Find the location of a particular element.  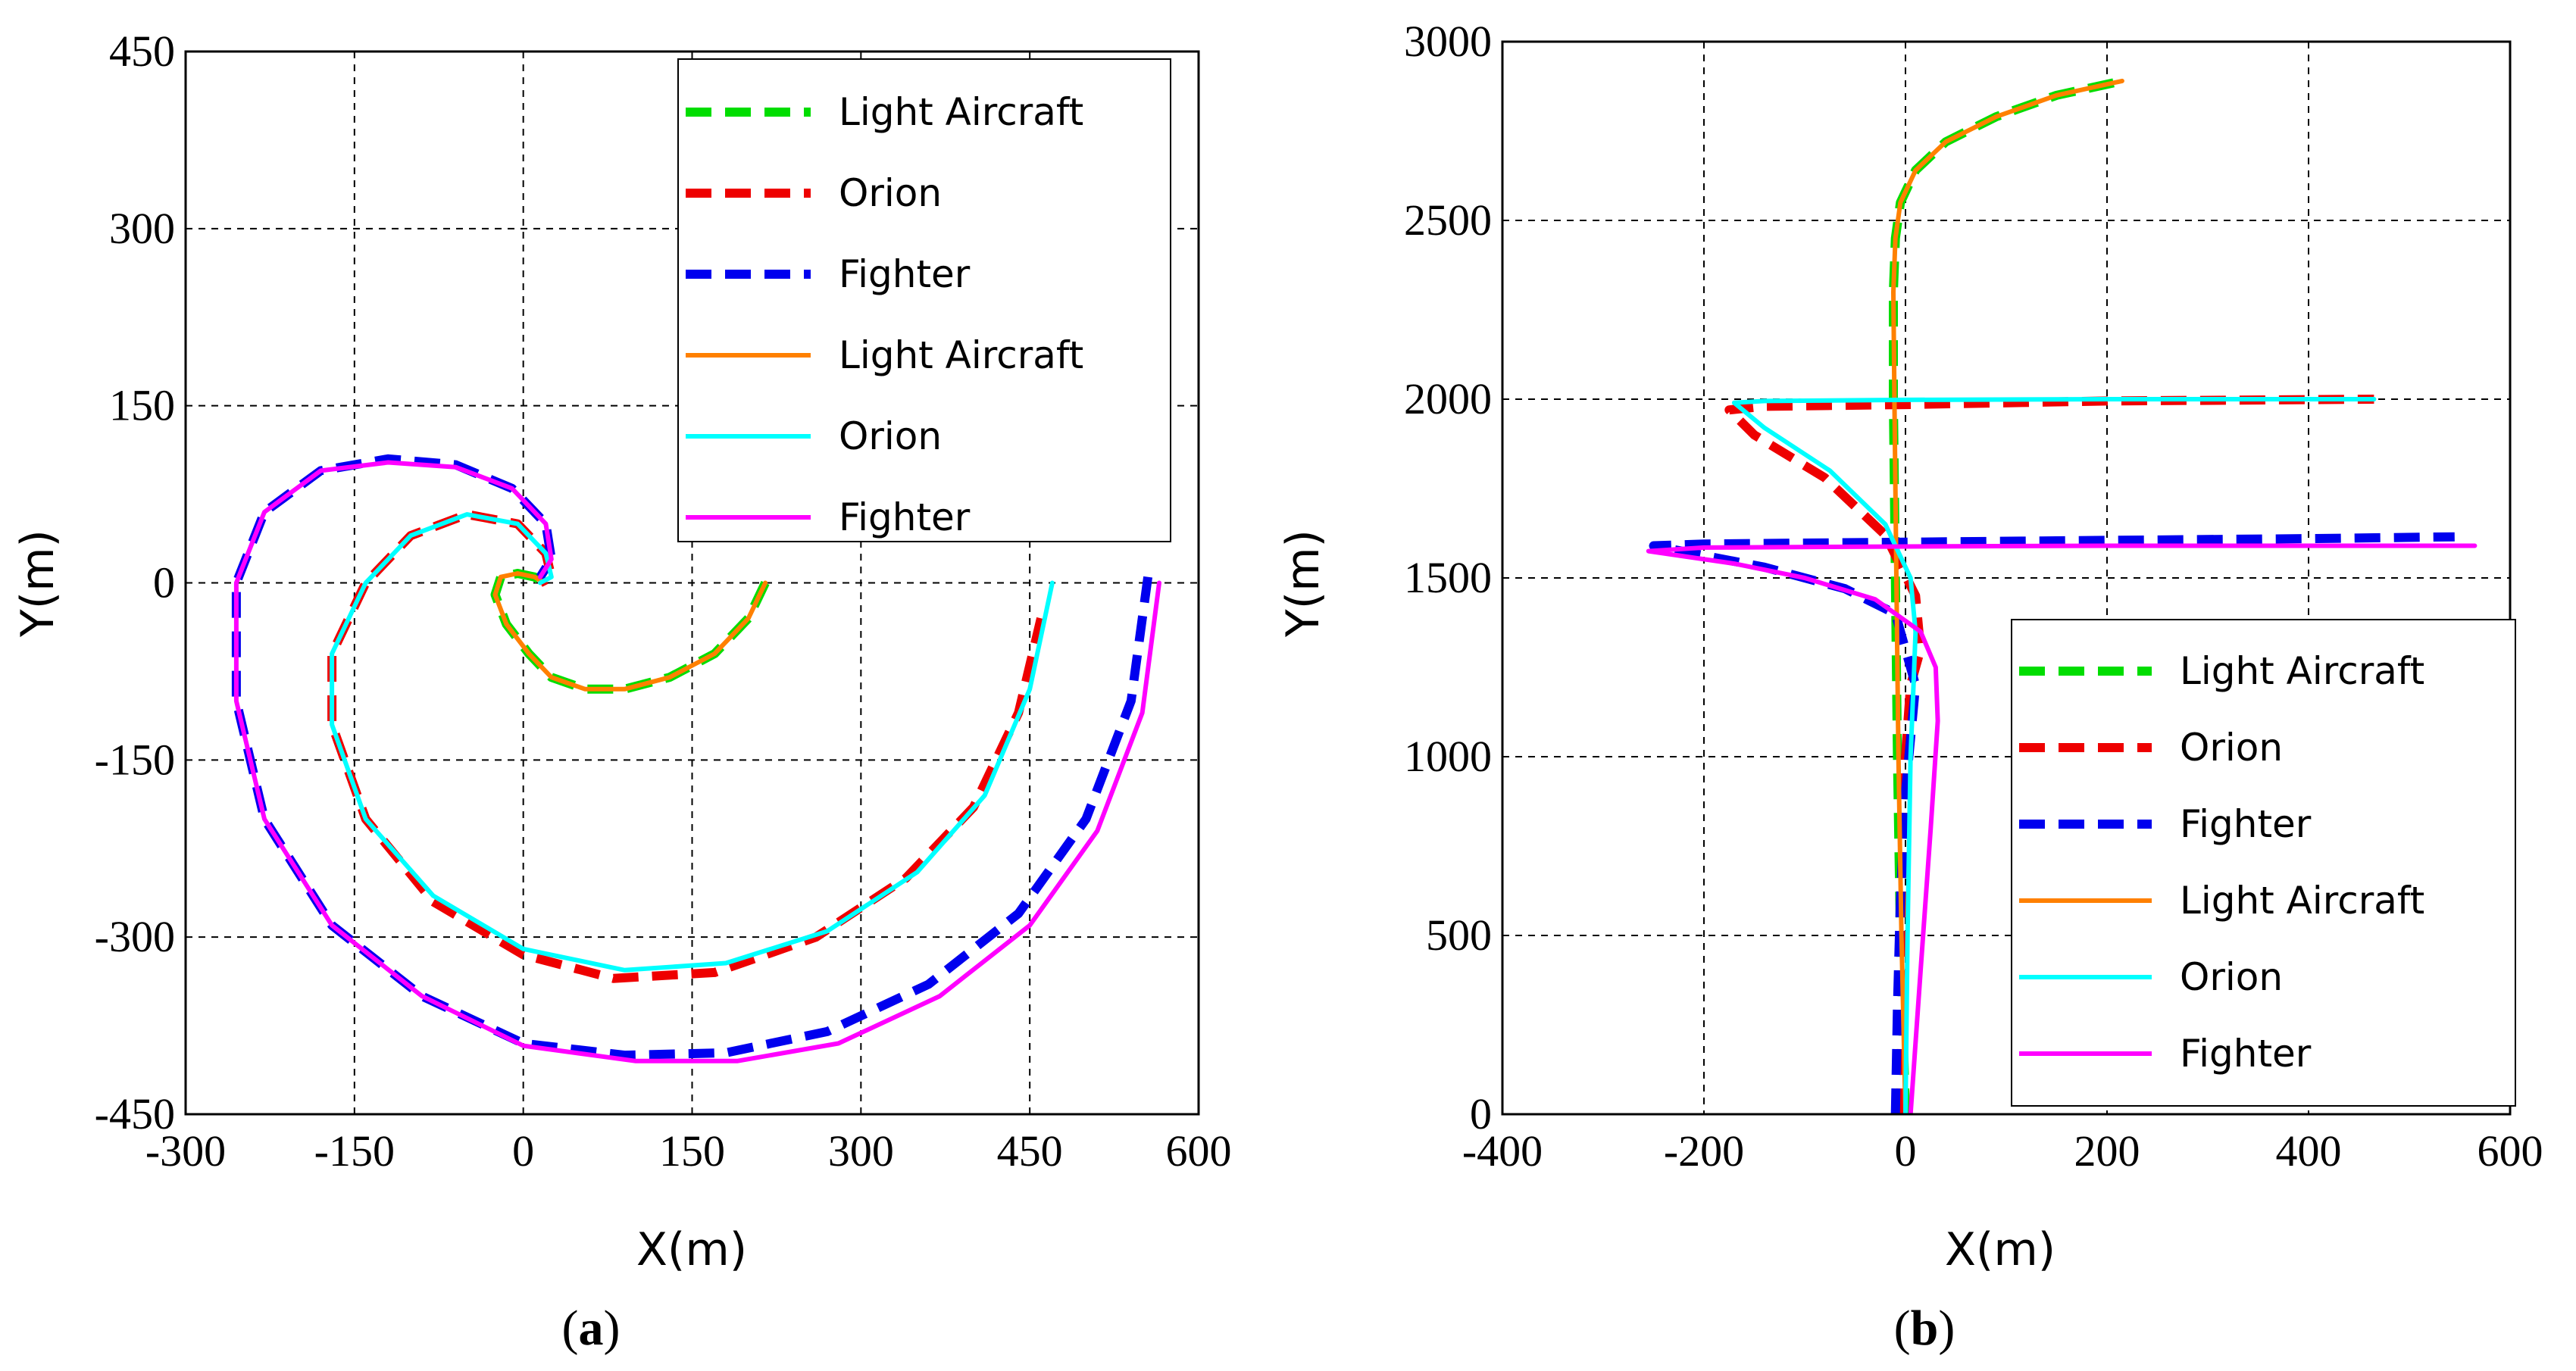

x-tick-label-b: -400 is located at coordinates (1502, 1151).